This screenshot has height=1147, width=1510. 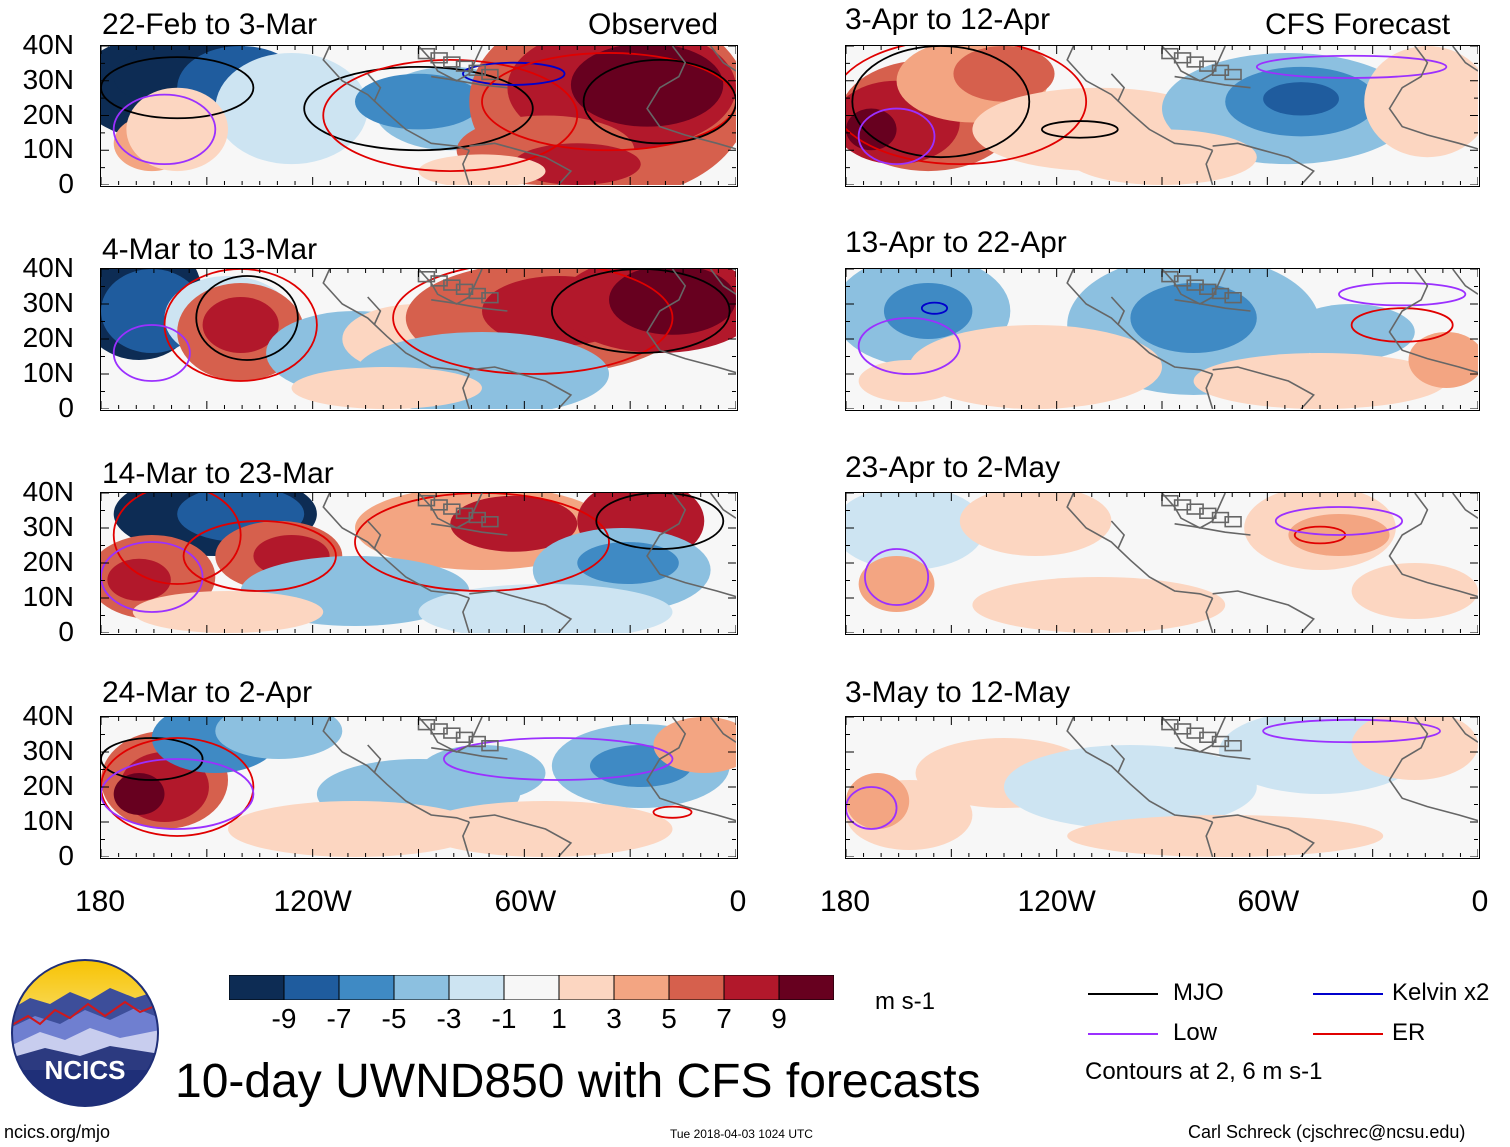 I want to click on panel-corner-observed: Observed, so click(x=653, y=24).